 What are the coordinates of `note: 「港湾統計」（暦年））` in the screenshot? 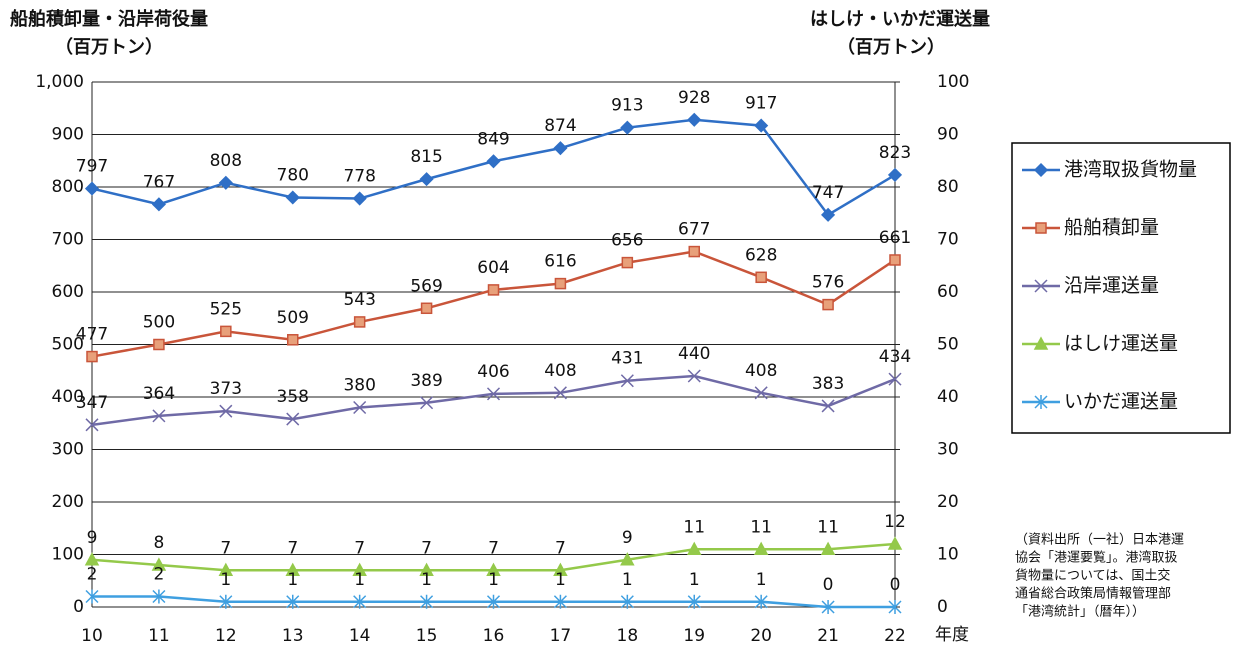 It's located at (1080, 612).